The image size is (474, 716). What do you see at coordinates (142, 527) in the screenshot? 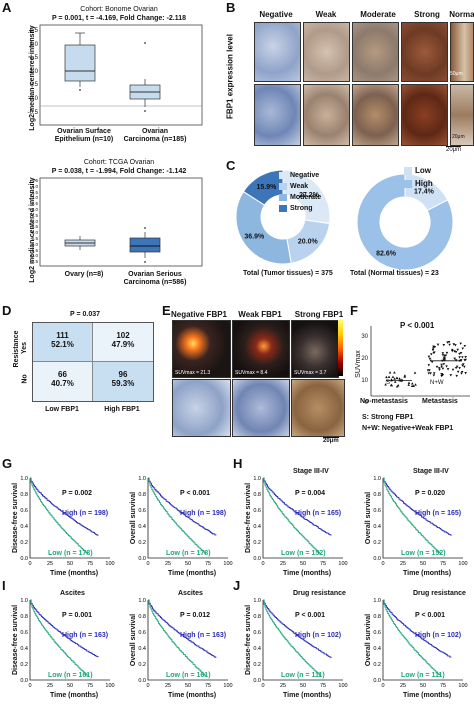
I see `km-ytick: 0.4` at bounding box center [142, 527].